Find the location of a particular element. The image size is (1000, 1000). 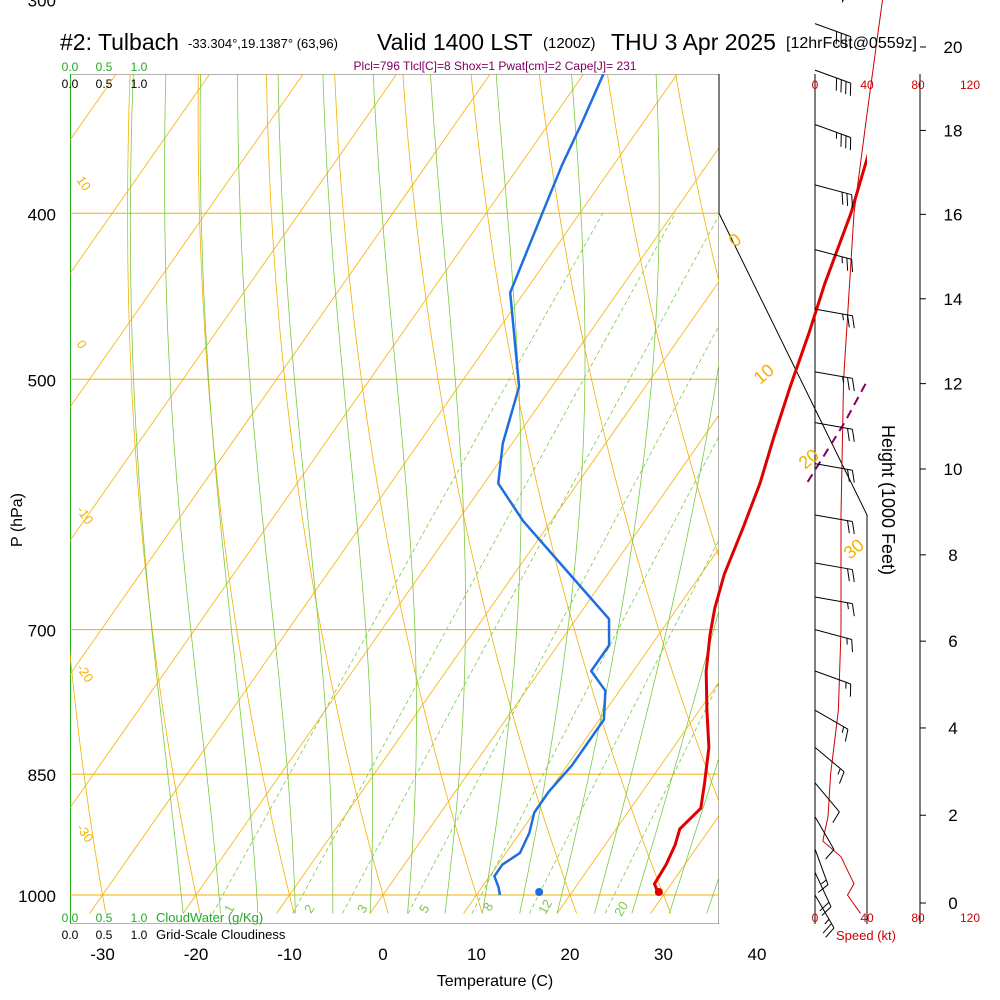

speed-axis-label: Speed (kt) is located at coordinates (866, 935).